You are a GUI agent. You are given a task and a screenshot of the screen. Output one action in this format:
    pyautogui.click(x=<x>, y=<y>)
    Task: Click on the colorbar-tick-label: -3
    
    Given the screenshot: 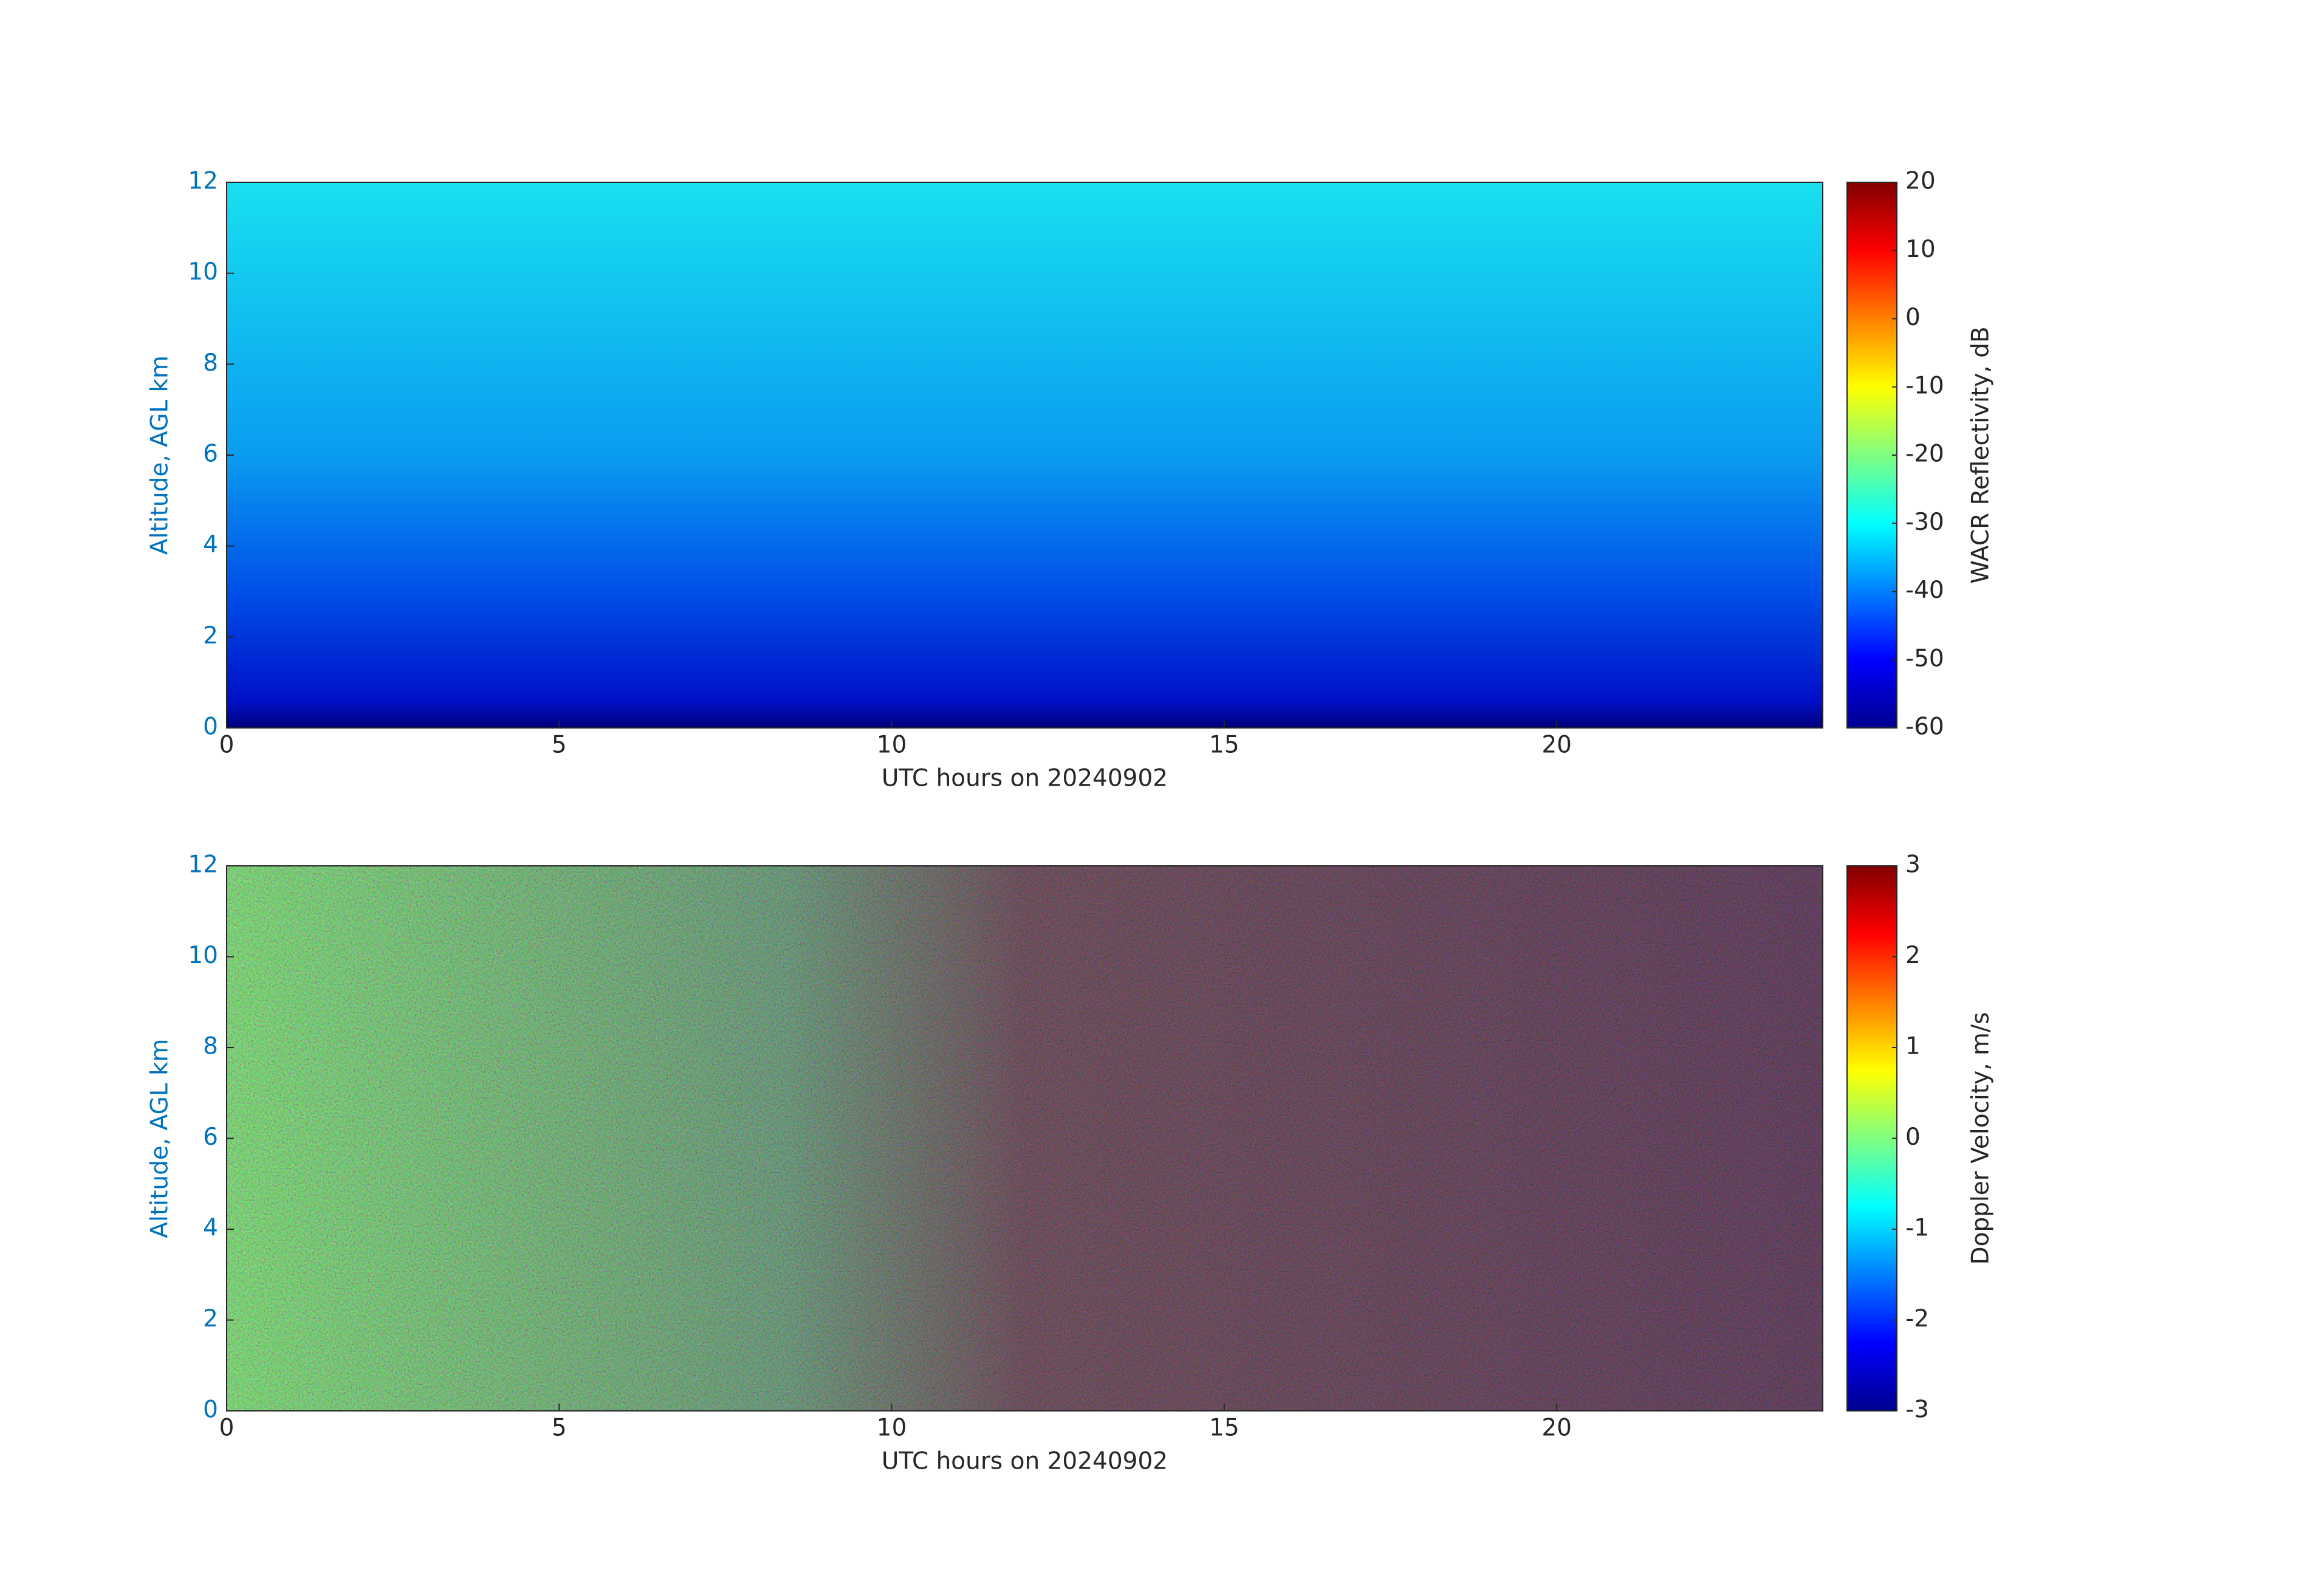 What is the action you would take?
    pyautogui.click(x=1917, y=1410)
    